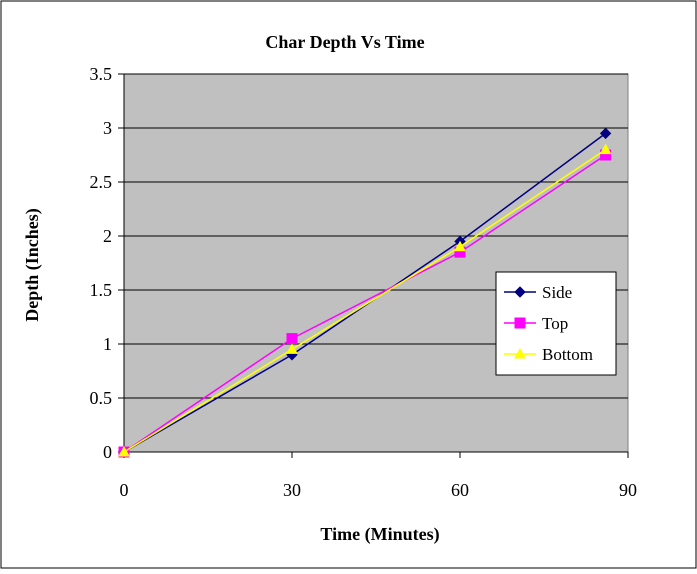 This screenshot has height=574, width=697. I want to click on data-point-top, so click(292, 339).